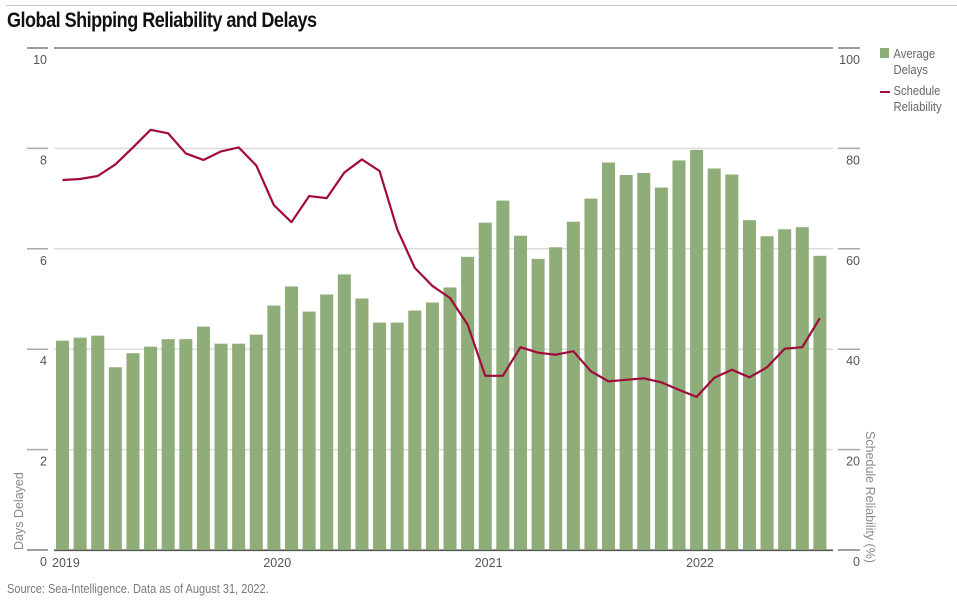  What do you see at coordinates (885, 92) in the screenshot?
I see `legend-swatch-line` at bounding box center [885, 92].